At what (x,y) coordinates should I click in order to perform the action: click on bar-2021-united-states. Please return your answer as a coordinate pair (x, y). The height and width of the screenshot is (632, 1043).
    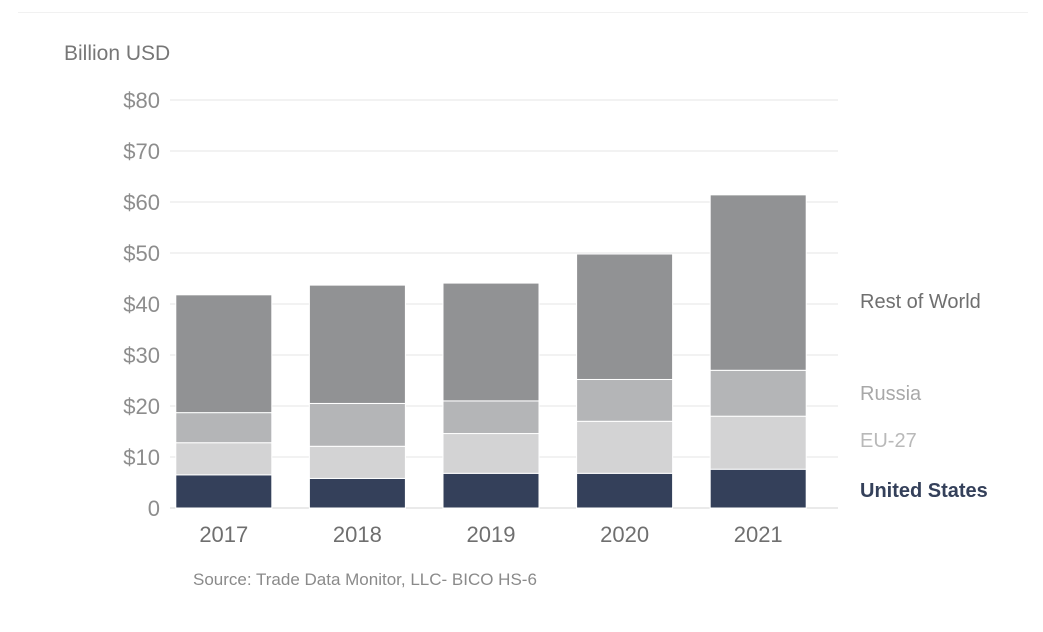
    Looking at the image, I should click on (758, 488).